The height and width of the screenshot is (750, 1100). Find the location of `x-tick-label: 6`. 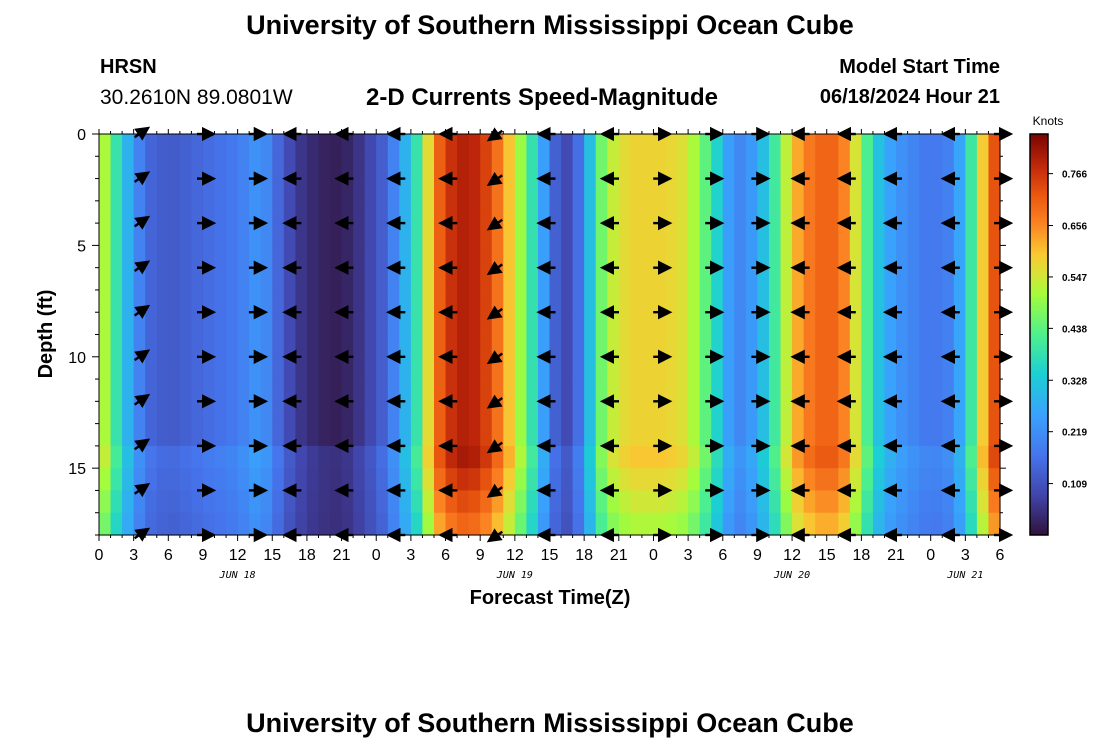

x-tick-label: 6 is located at coordinates (1000, 555).